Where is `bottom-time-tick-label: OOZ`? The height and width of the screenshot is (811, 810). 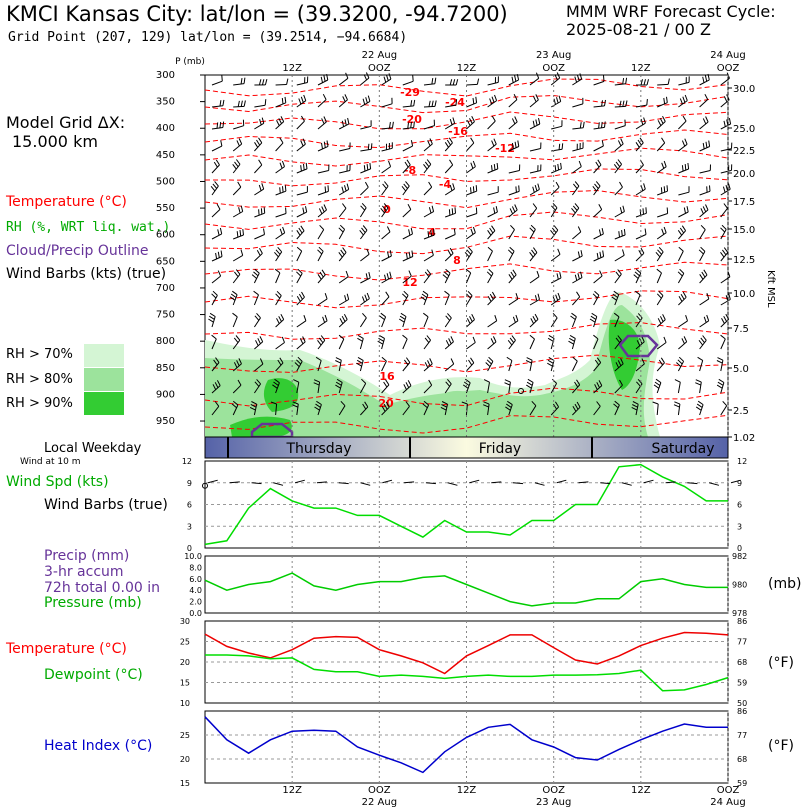 bottom-time-tick-label: OOZ is located at coordinates (379, 790).